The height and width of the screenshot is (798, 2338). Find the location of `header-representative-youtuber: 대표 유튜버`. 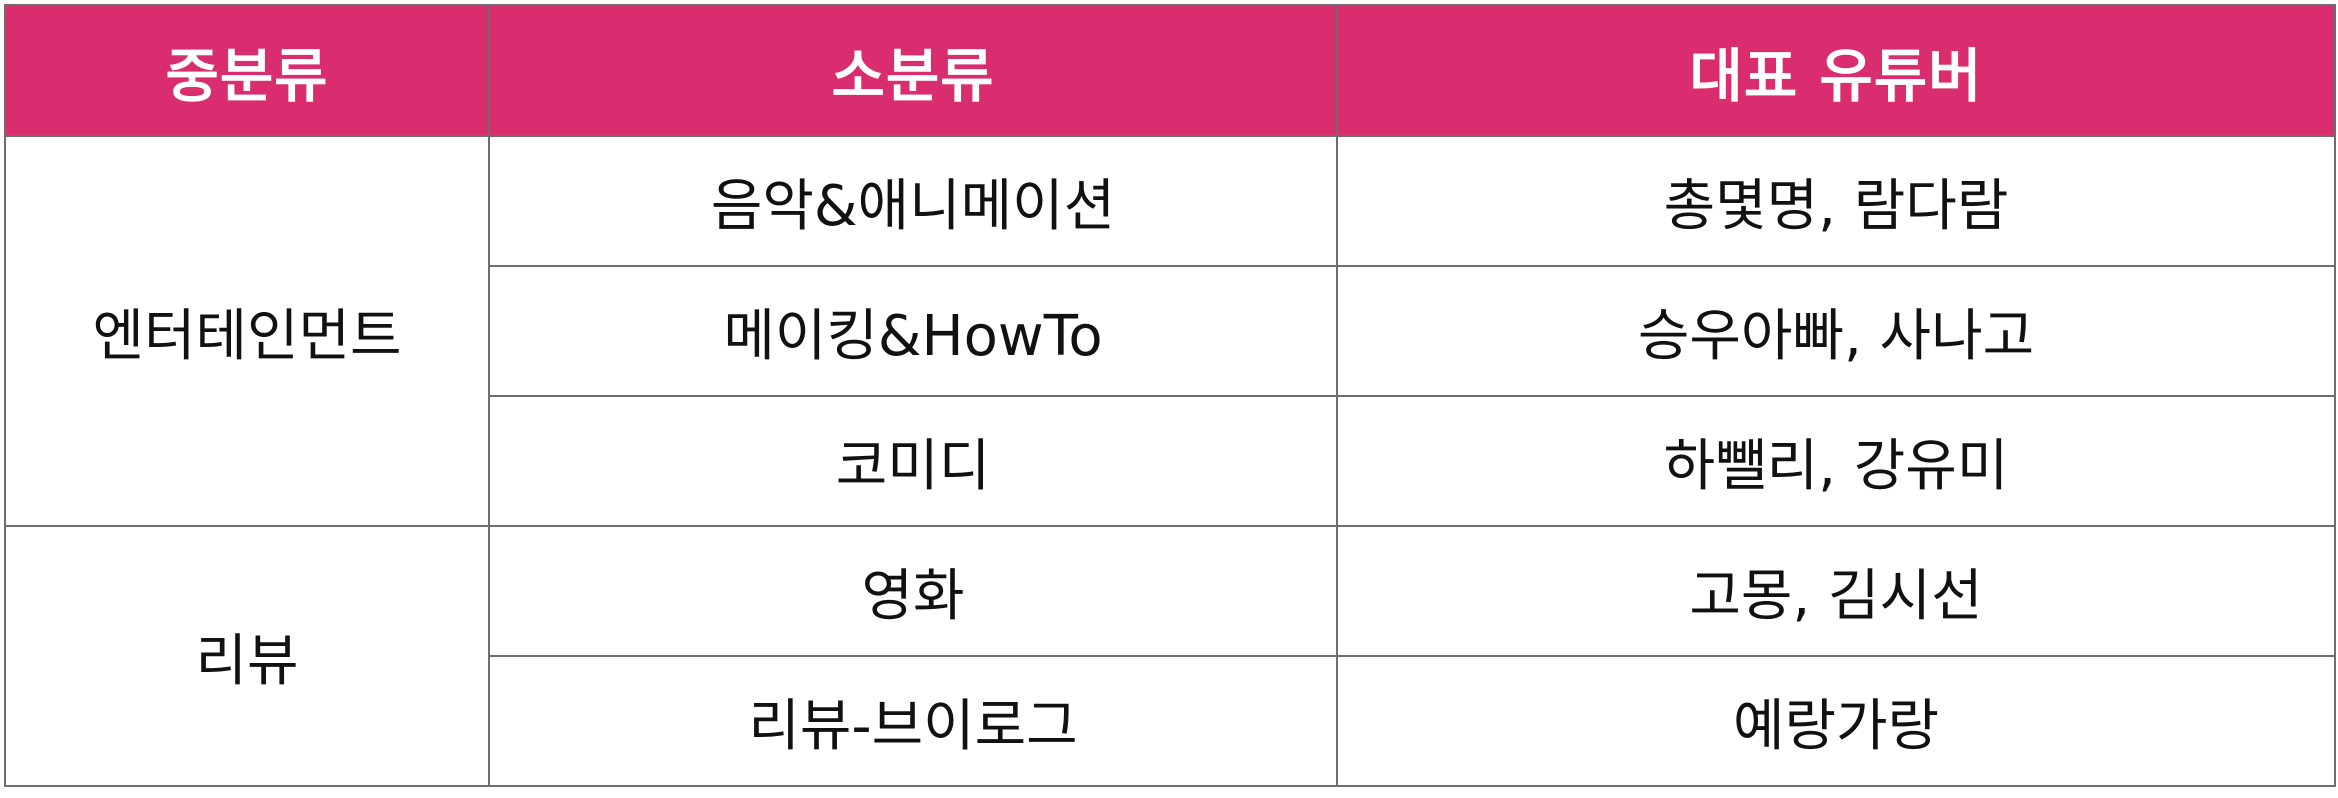

header-representative-youtuber: 대표 유튜버 is located at coordinates (1836, 70).